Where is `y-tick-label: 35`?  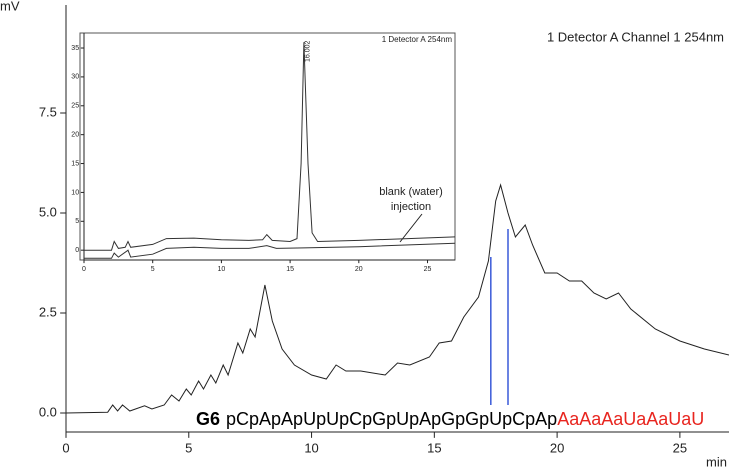
y-tick-label: 35 is located at coordinates (75, 48).